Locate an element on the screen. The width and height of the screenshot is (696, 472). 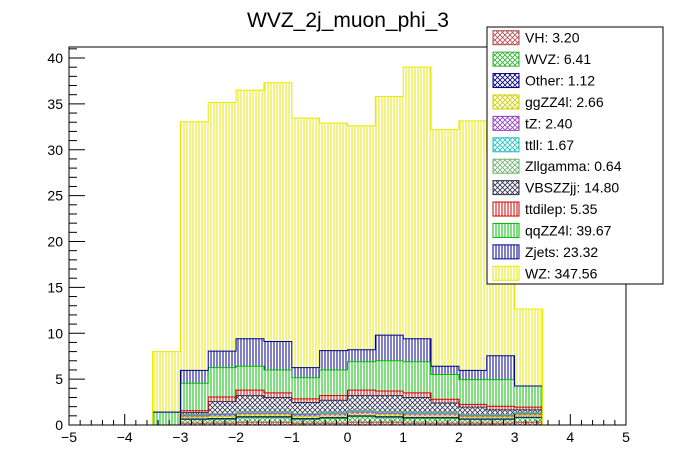
chart-title: WVZ_2j_muon_phi_3 is located at coordinates (348, 20).